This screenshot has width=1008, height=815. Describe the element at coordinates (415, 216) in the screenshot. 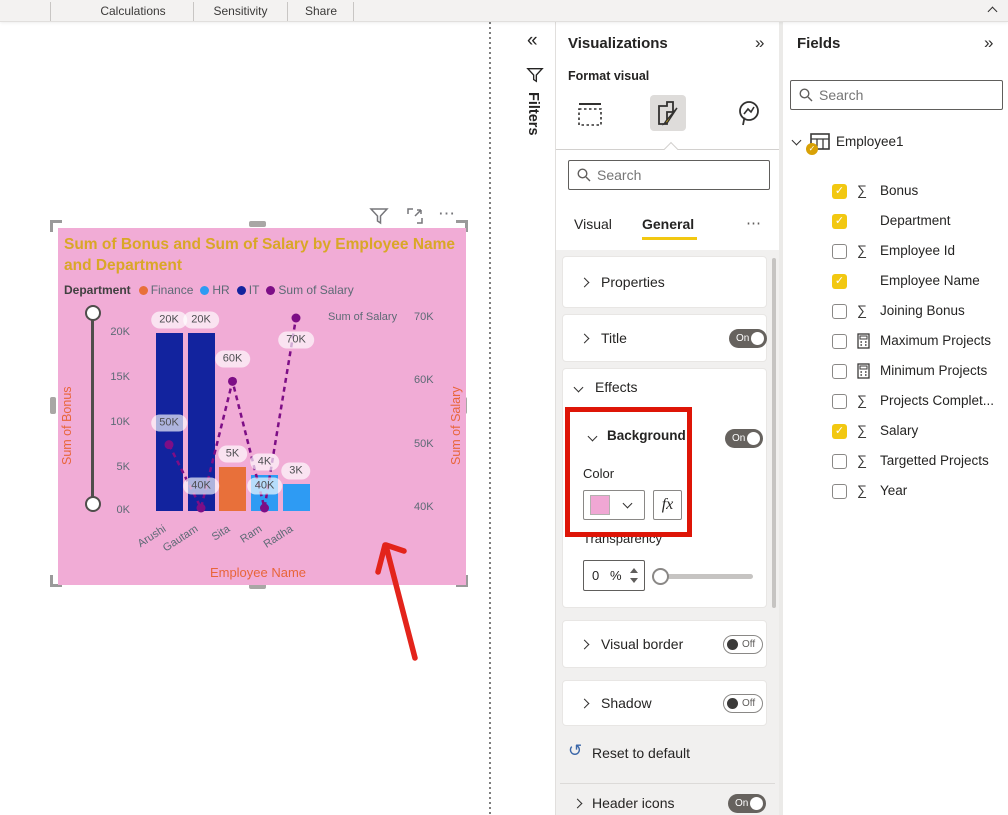

I see `visual-focus-mode-icon` at that location.